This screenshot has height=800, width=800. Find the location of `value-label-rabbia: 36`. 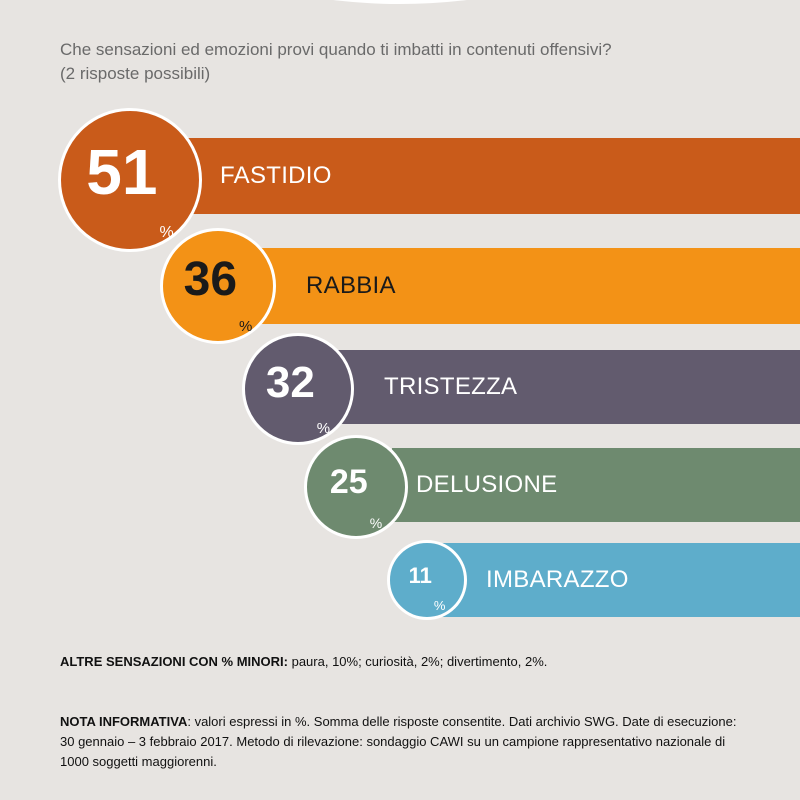

value-label-rabbia: 36 is located at coordinates (210, 279).